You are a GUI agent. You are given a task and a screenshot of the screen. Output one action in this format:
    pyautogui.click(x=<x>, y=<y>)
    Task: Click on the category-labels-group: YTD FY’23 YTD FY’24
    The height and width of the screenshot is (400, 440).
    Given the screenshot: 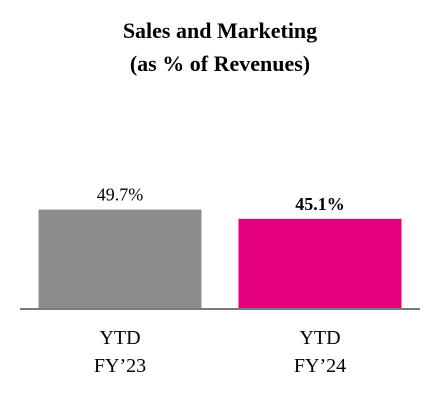 What is the action you would take?
    pyautogui.click(x=220, y=352)
    